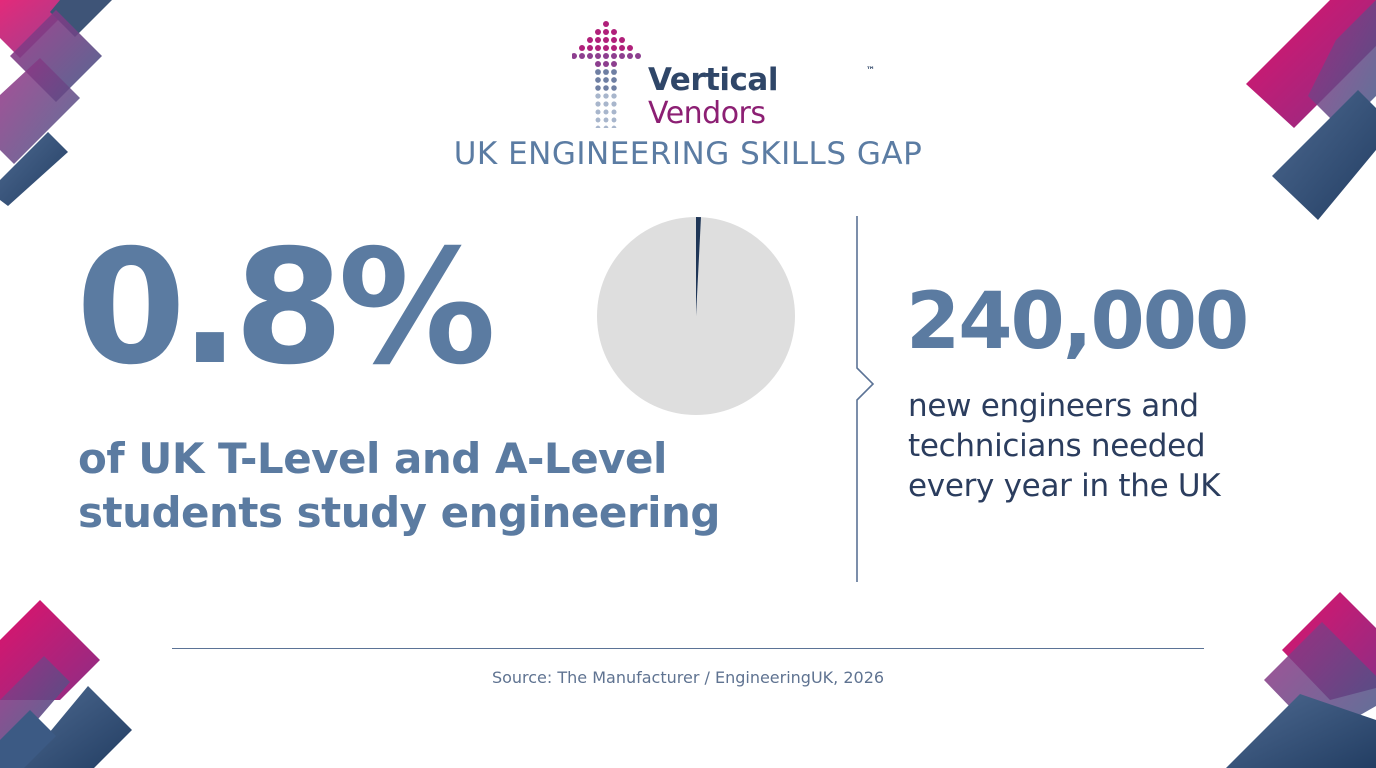 The height and width of the screenshot is (768, 1376). Describe the element at coordinates (1064, 486) in the screenshot. I see `right-desc-line3: every year in the UK` at that location.